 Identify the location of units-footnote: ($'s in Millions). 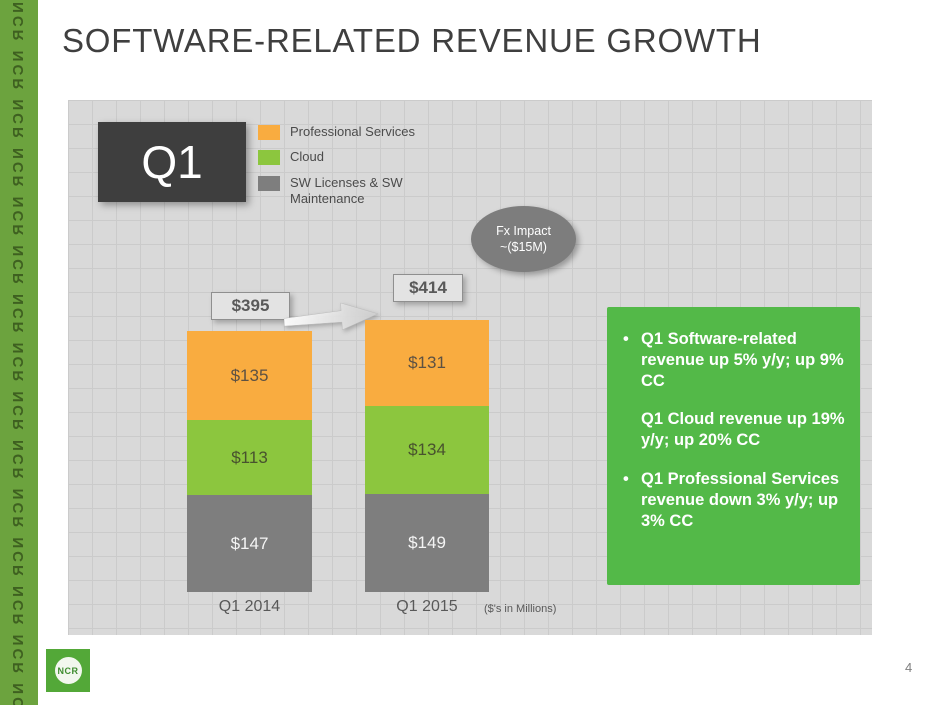
(520, 609).